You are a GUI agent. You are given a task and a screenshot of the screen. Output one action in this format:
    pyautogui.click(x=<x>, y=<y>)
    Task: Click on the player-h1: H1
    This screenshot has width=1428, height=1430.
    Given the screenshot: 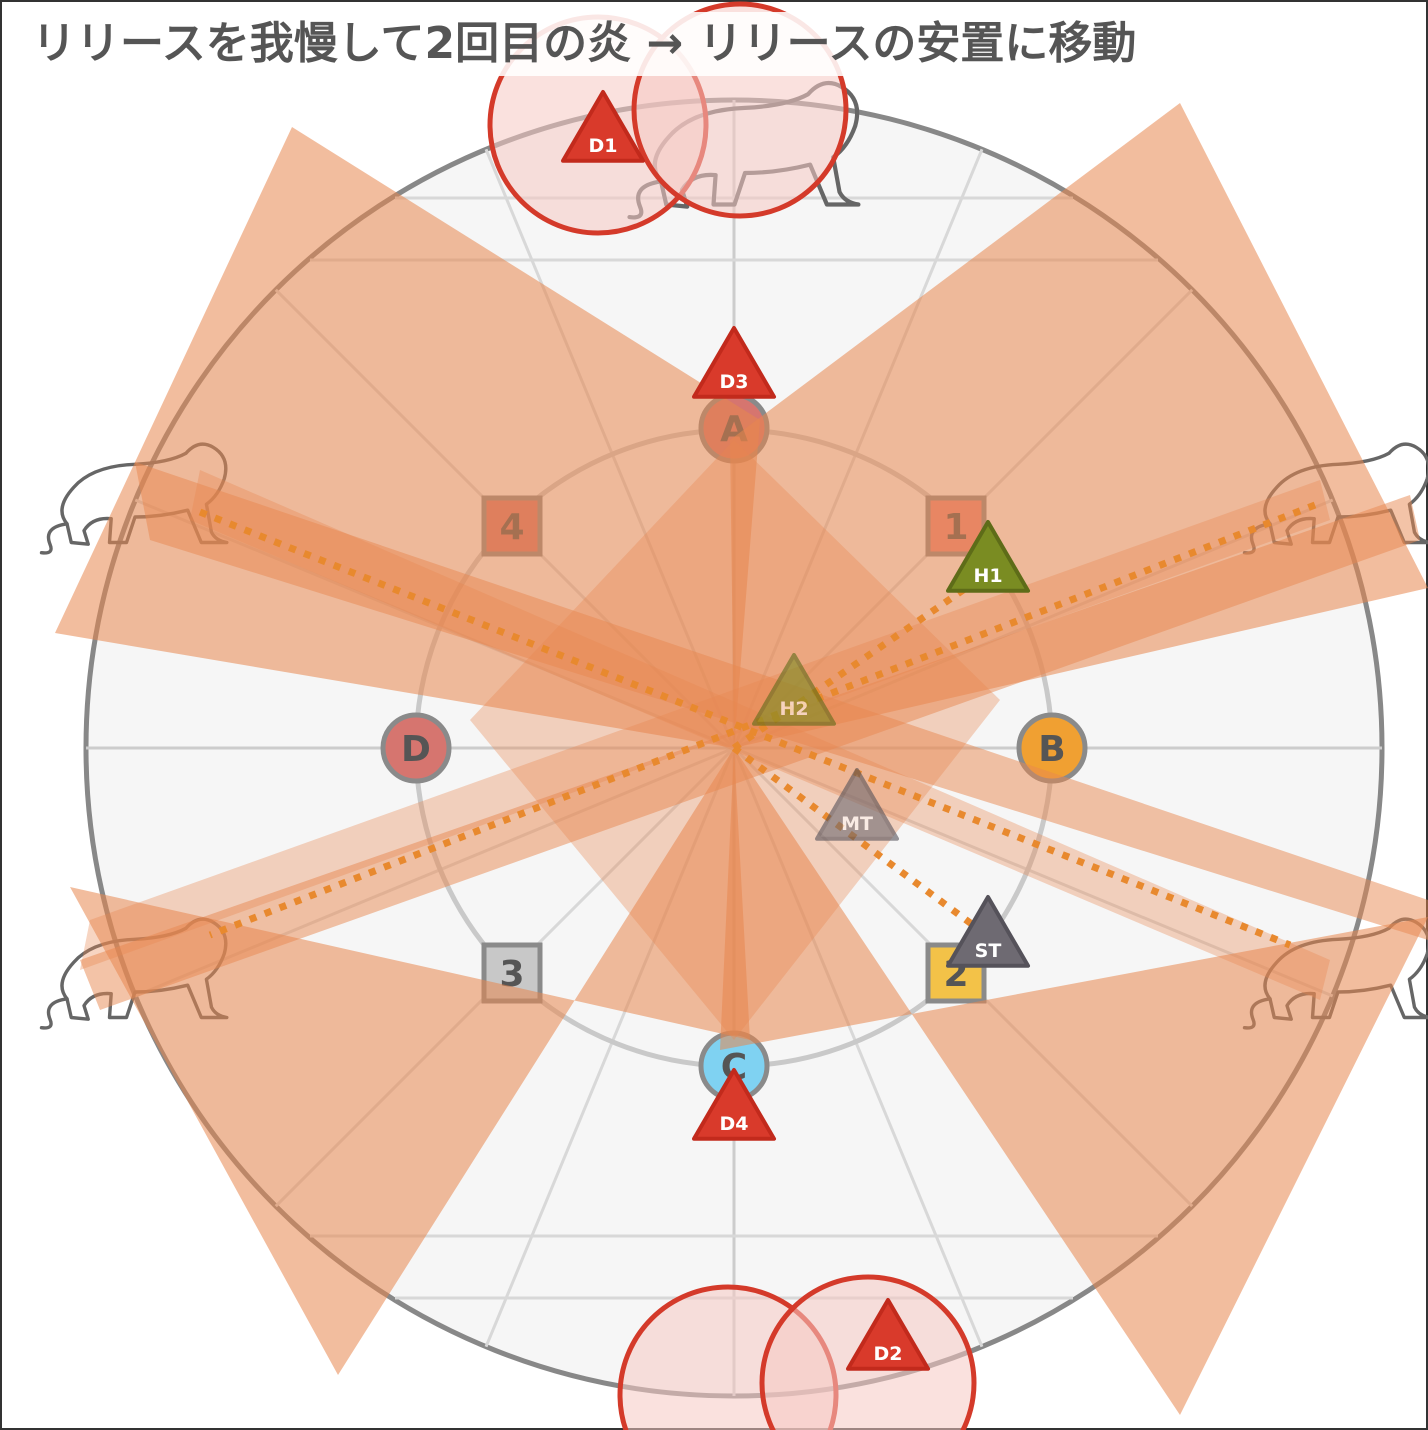 What is the action you would take?
    pyautogui.click(x=988, y=556)
    